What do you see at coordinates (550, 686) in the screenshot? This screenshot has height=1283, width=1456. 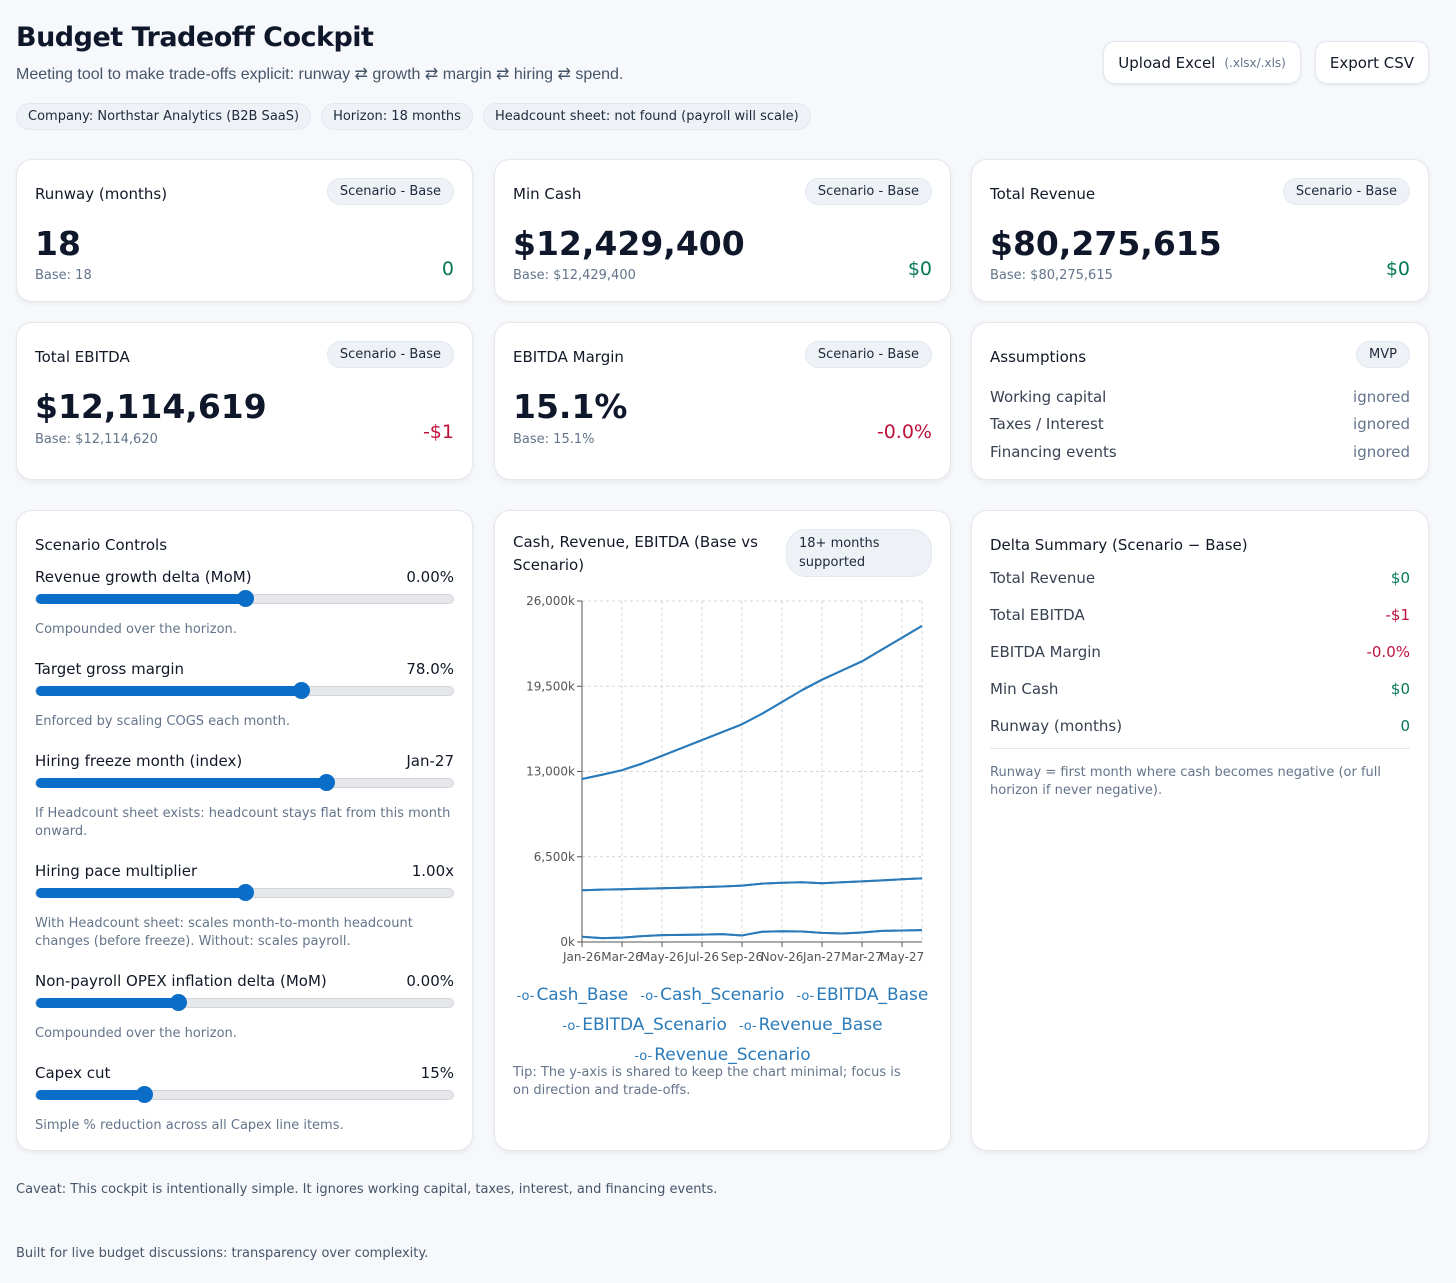 I see `y-tick-label: 19,500k` at bounding box center [550, 686].